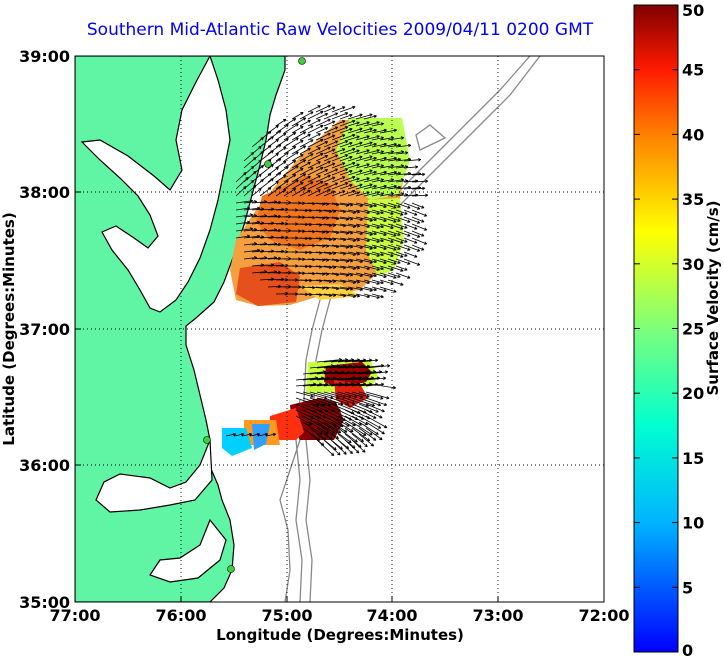 This screenshot has width=724, height=659. What do you see at coordinates (693, 329) in the screenshot?
I see `colorbar-tick-label: 25` at bounding box center [693, 329].